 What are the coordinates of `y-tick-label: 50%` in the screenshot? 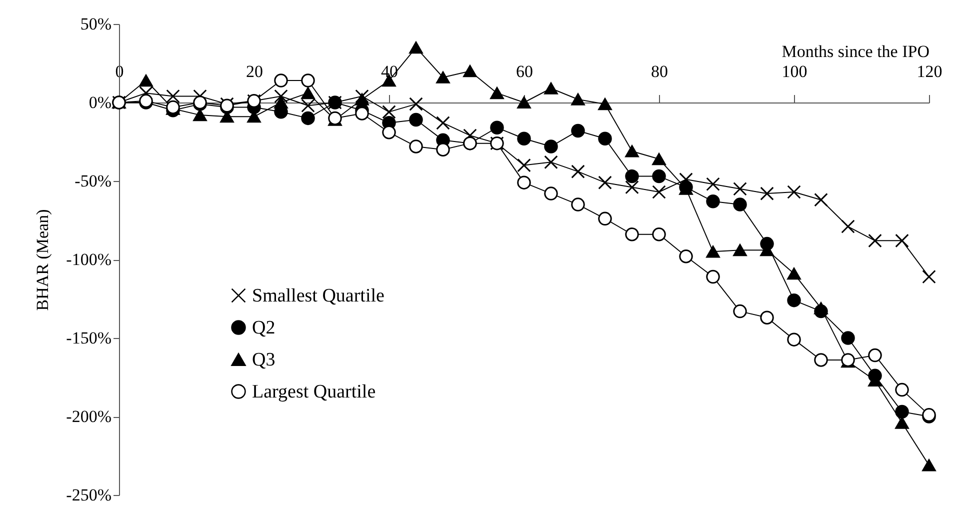 It's located at (96, 24).